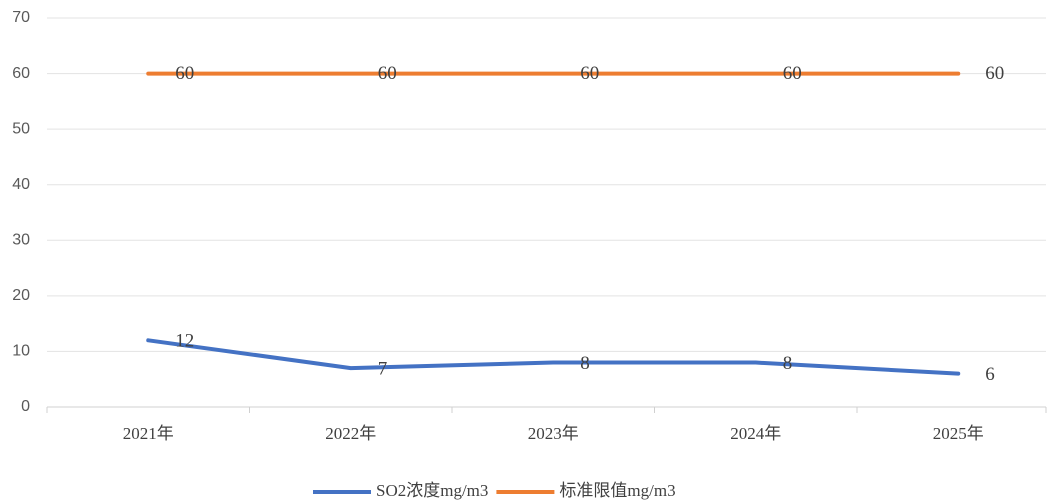 The image size is (1048, 504). What do you see at coordinates (21, 240) in the screenshot?
I see `y-tick-label: 30` at bounding box center [21, 240].